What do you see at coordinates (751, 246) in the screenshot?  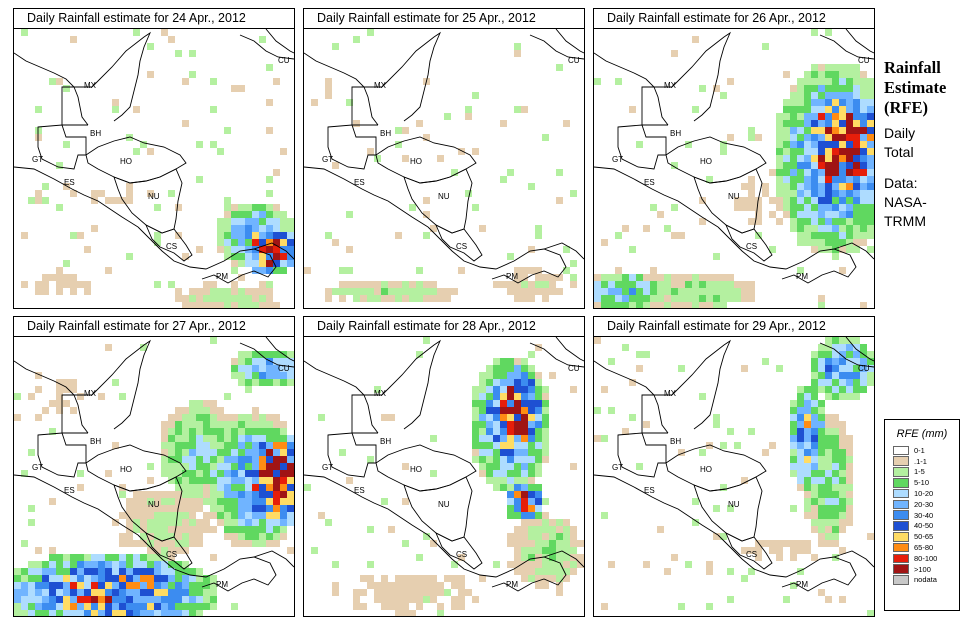 I see `country-label-cs: CS` at bounding box center [751, 246].